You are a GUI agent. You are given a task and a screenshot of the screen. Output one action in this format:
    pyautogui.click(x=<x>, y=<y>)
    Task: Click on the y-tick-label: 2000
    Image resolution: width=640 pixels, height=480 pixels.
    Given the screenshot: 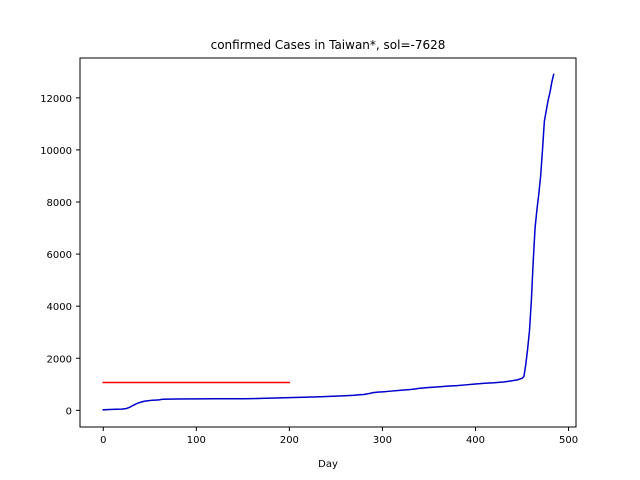 What is the action you would take?
    pyautogui.click(x=59, y=359)
    